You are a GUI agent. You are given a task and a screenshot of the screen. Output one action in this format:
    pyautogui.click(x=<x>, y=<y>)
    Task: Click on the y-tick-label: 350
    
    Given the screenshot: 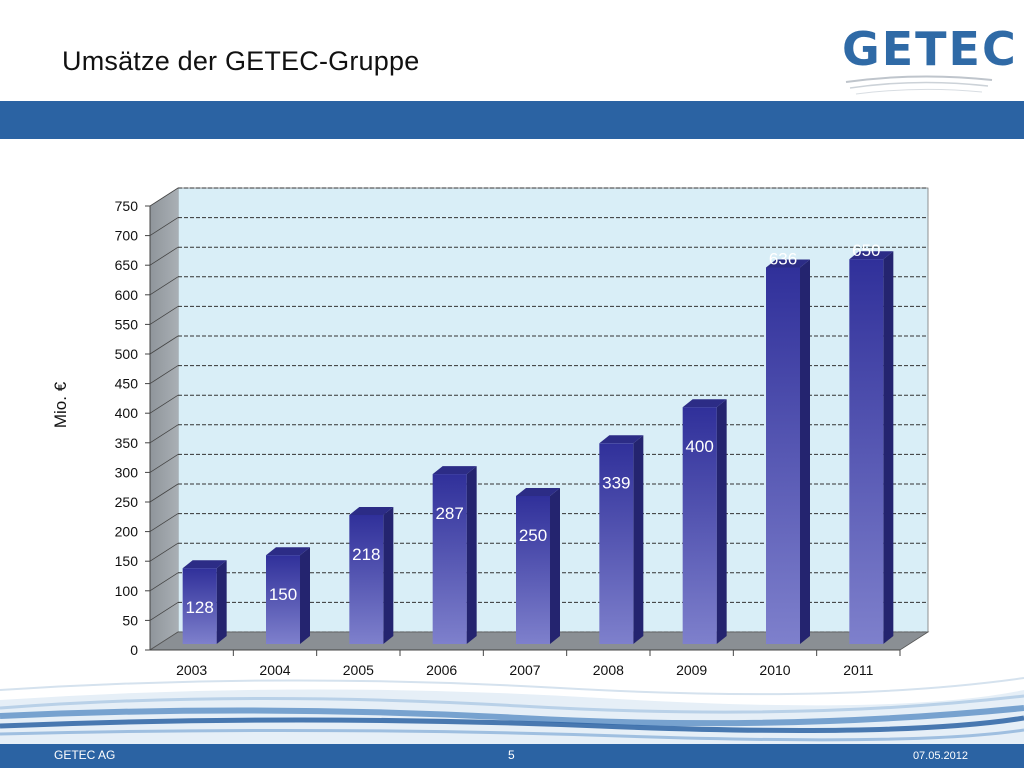 What is the action you would take?
    pyautogui.click(x=127, y=443)
    